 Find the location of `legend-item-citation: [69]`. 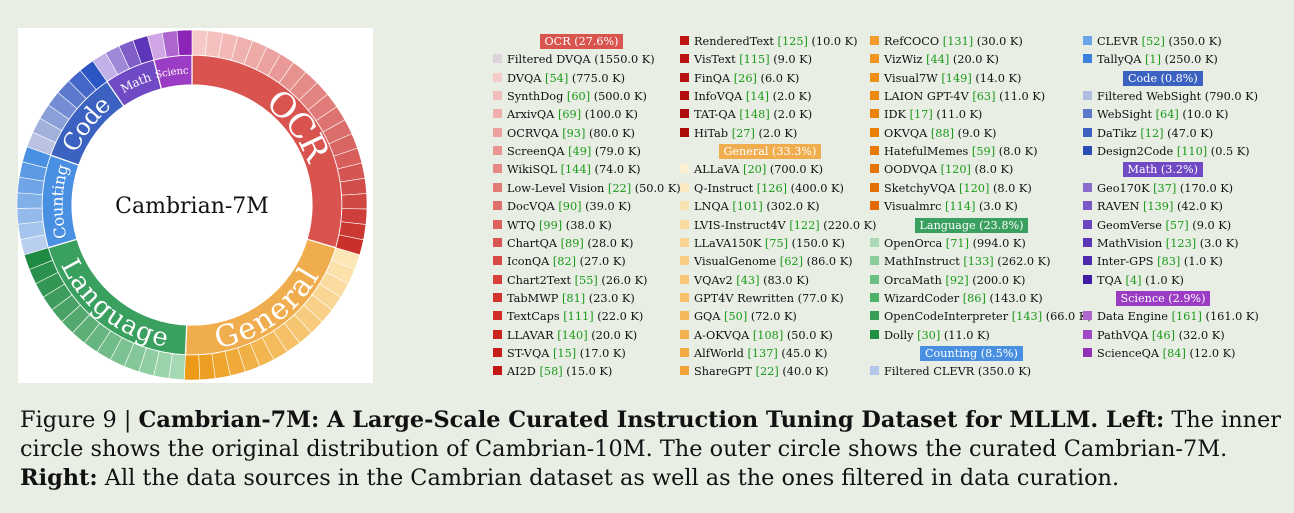

legend-item-citation: [69] is located at coordinates (571, 115).